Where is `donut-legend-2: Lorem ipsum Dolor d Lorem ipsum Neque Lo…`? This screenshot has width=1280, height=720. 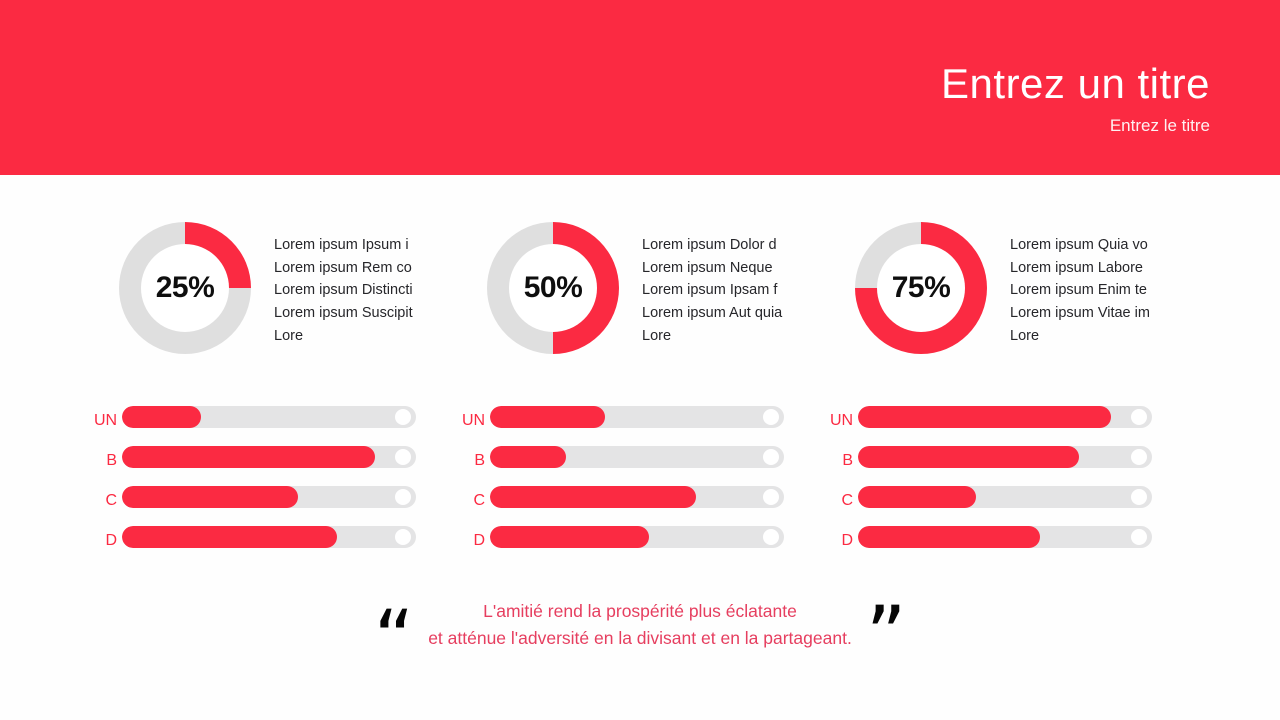 donut-legend-2: Lorem ipsum Dolor d Lorem ipsum Neque Lo… is located at coordinates (712, 285).